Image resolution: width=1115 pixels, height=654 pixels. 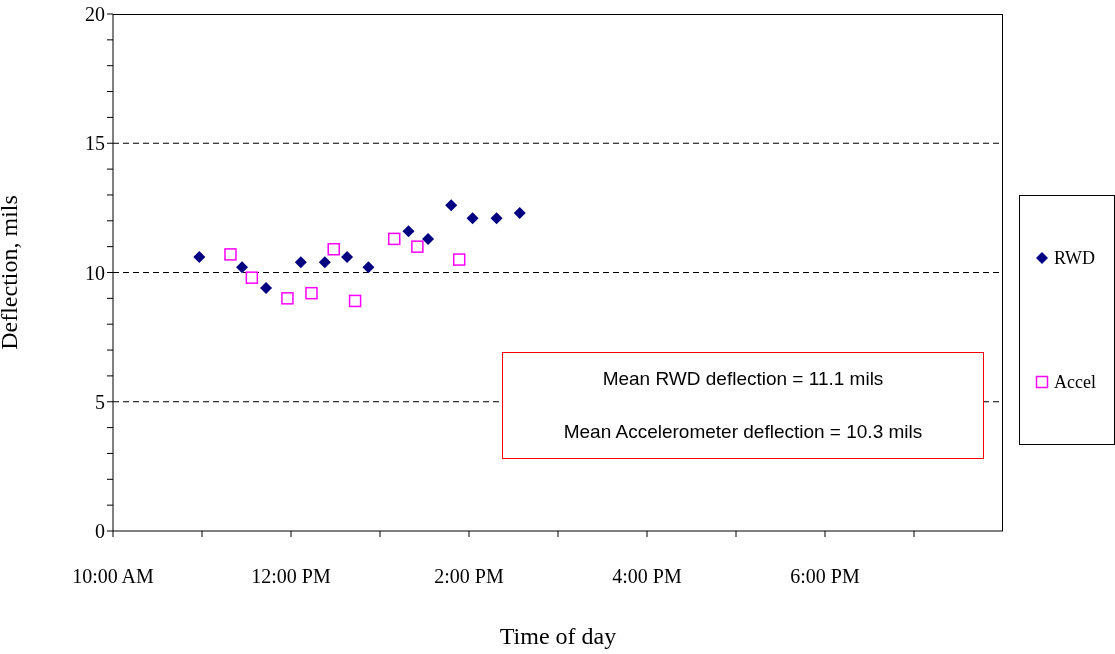 What do you see at coordinates (113, 576) in the screenshot?
I see `x-tick-label: 10:00 AM` at bounding box center [113, 576].